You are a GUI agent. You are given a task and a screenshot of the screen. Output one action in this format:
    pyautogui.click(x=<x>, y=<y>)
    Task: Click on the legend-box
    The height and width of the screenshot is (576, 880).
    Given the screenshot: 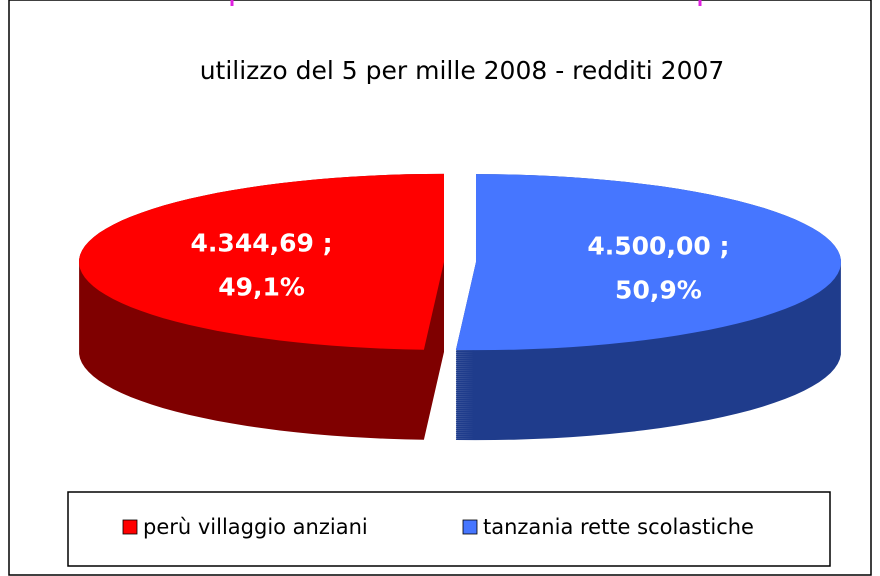 What is the action you would take?
    pyautogui.click(x=449, y=529)
    